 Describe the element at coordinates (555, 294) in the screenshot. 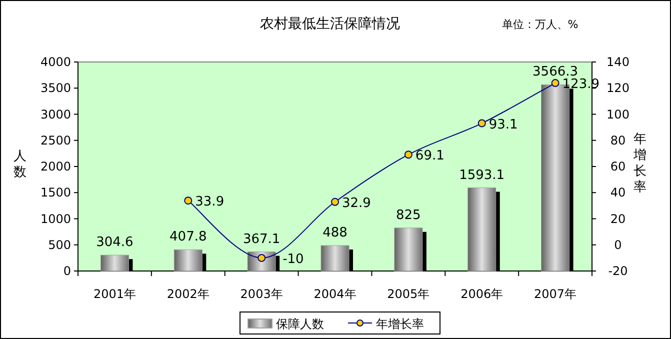

I see `x-tick-label: 2007年` at that location.